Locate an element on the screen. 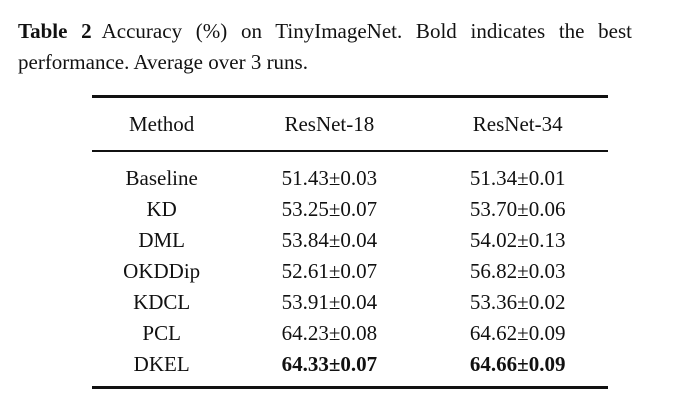  method-cell: PCL is located at coordinates (161, 333).